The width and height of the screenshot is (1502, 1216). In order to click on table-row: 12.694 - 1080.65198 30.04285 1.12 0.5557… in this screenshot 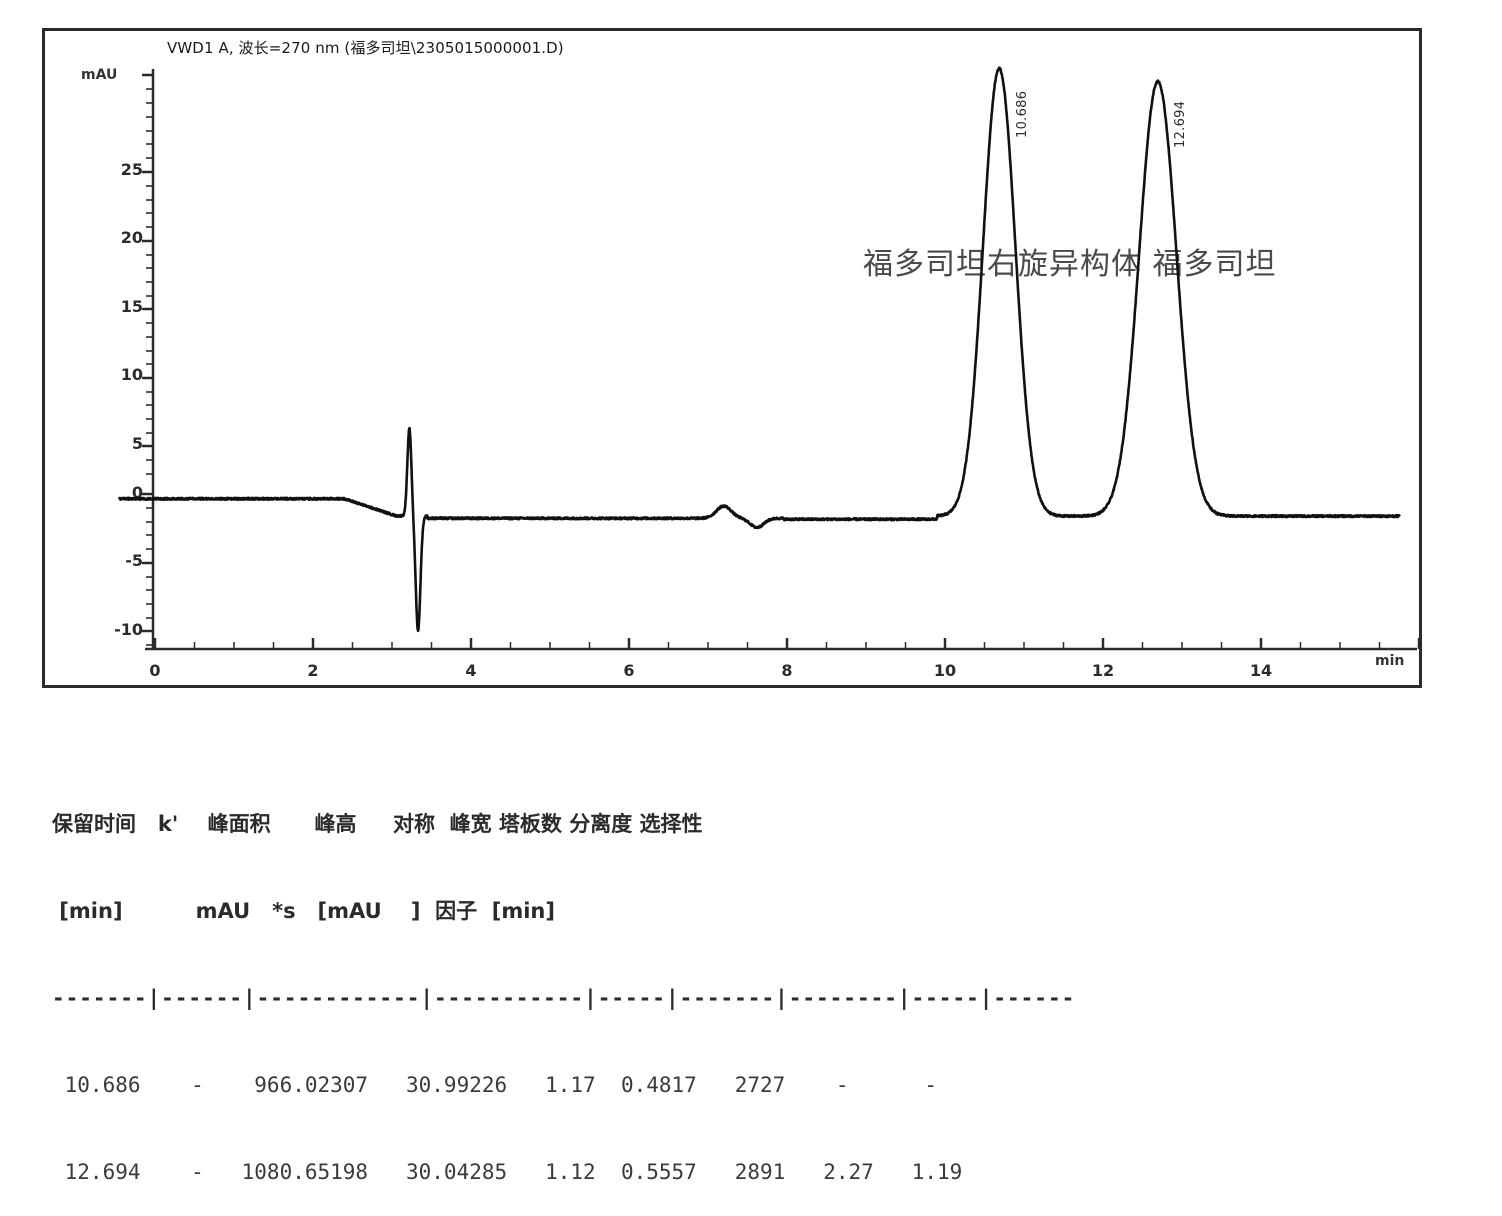, I will do `click(507, 1171)`.